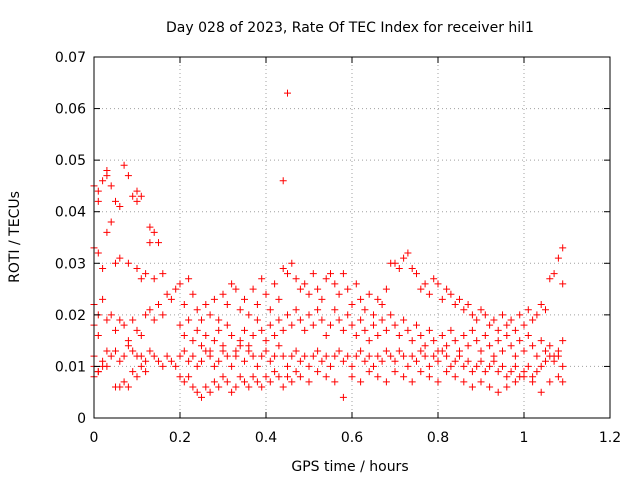  Describe the element at coordinates (70, 316) in the screenshot. I see `y-tick-label: 0.02` at that location.